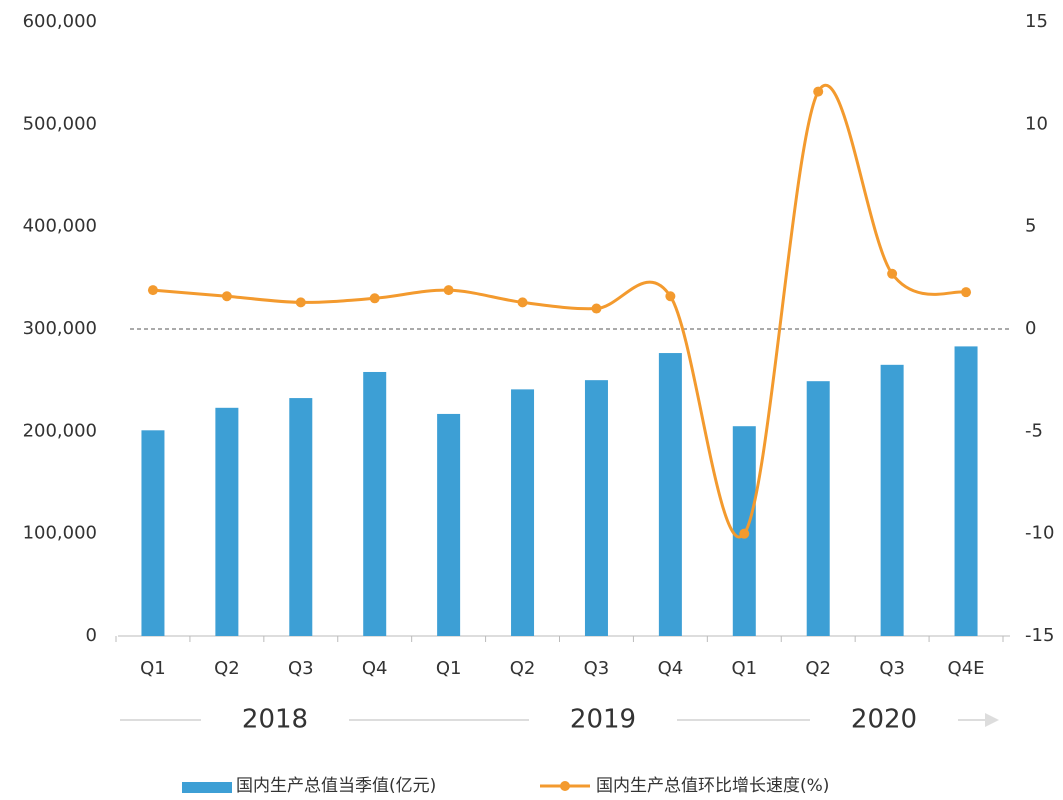 This screenshot has height=800, width=1063. I want to click on year-arrow-head, so click(992, 720).